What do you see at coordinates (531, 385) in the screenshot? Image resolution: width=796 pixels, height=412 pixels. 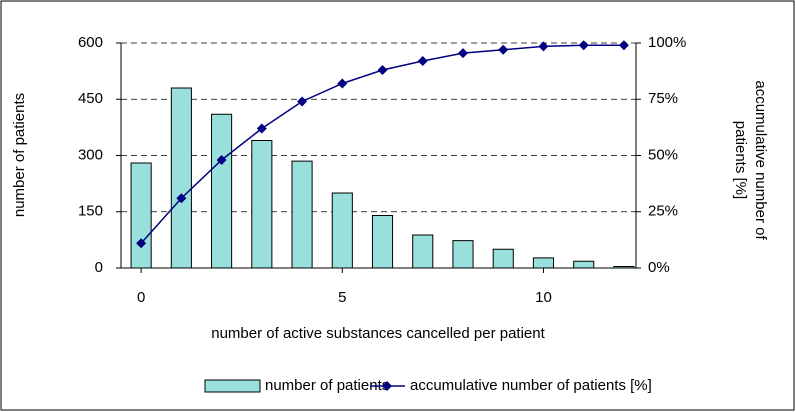 I see `legend-label: accumulative number of patients [%]` at bounding box center [531, 385].